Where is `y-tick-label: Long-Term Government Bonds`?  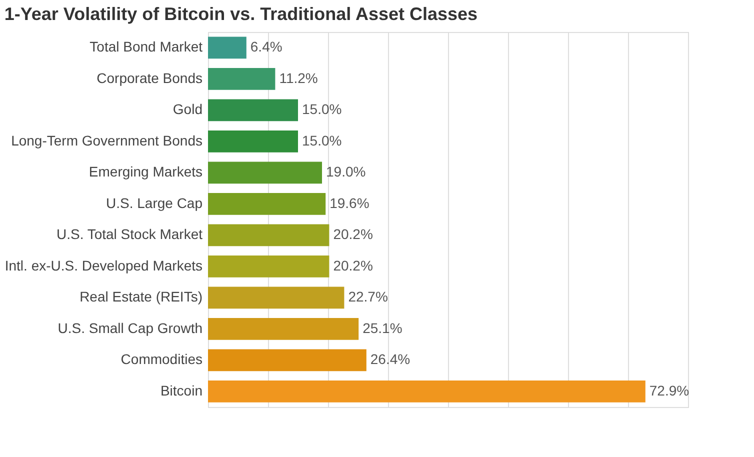 y-tick-label: Long-Term Government Bonds is located at coordinates (106, 140).